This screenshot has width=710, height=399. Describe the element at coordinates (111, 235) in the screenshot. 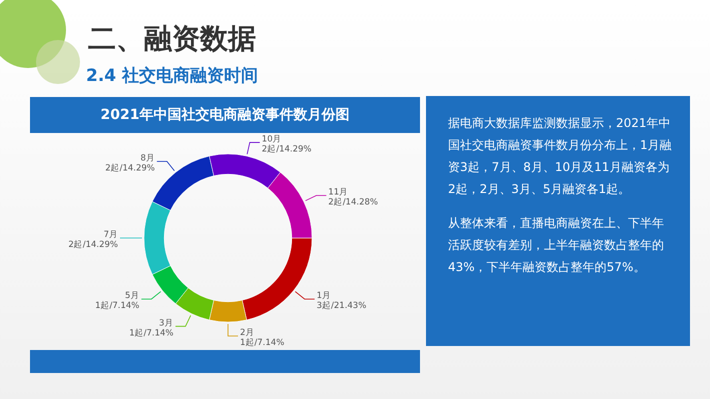

I see `slice-label: 7月` at that location.